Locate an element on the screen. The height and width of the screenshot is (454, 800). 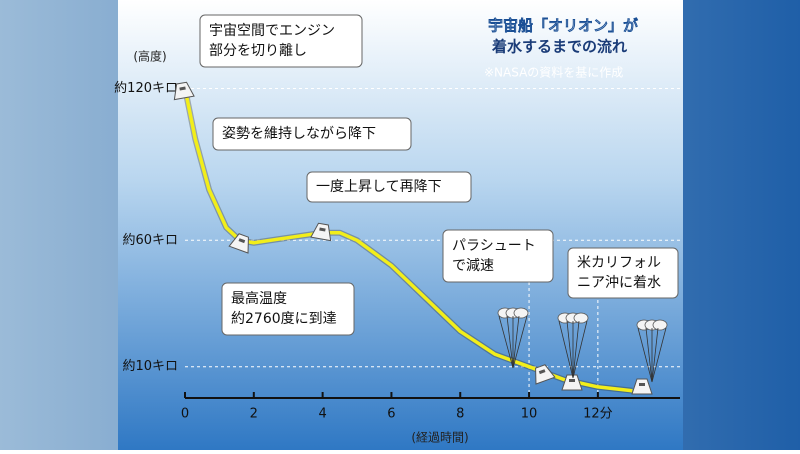
annotation-text: パラシュート is located at coordinates (494, 246).